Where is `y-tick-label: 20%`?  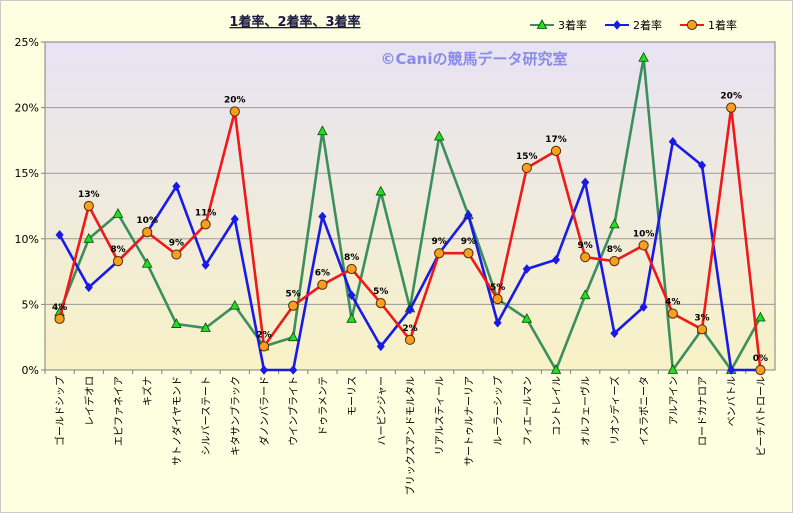
y-tick-label: 20% is located at coordinates (27, 108).